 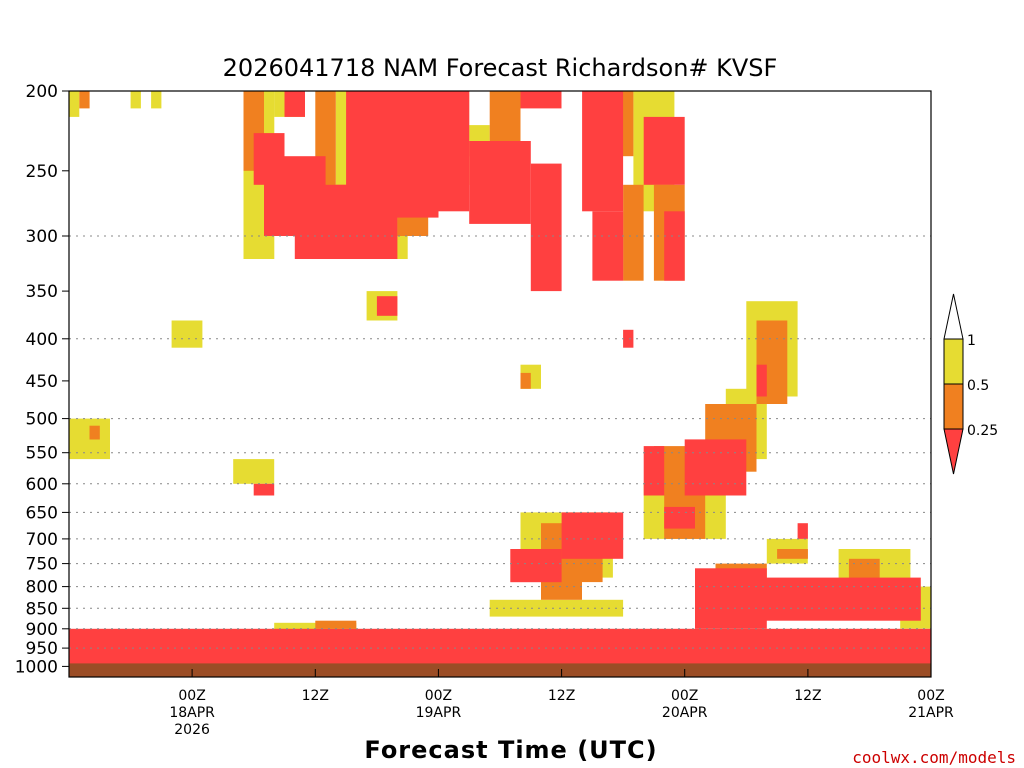 What do you see at coordinates (982, 431) in the screenshot?
I see `legend-label-0-25: 0.25` at bounding box center [982, 431].